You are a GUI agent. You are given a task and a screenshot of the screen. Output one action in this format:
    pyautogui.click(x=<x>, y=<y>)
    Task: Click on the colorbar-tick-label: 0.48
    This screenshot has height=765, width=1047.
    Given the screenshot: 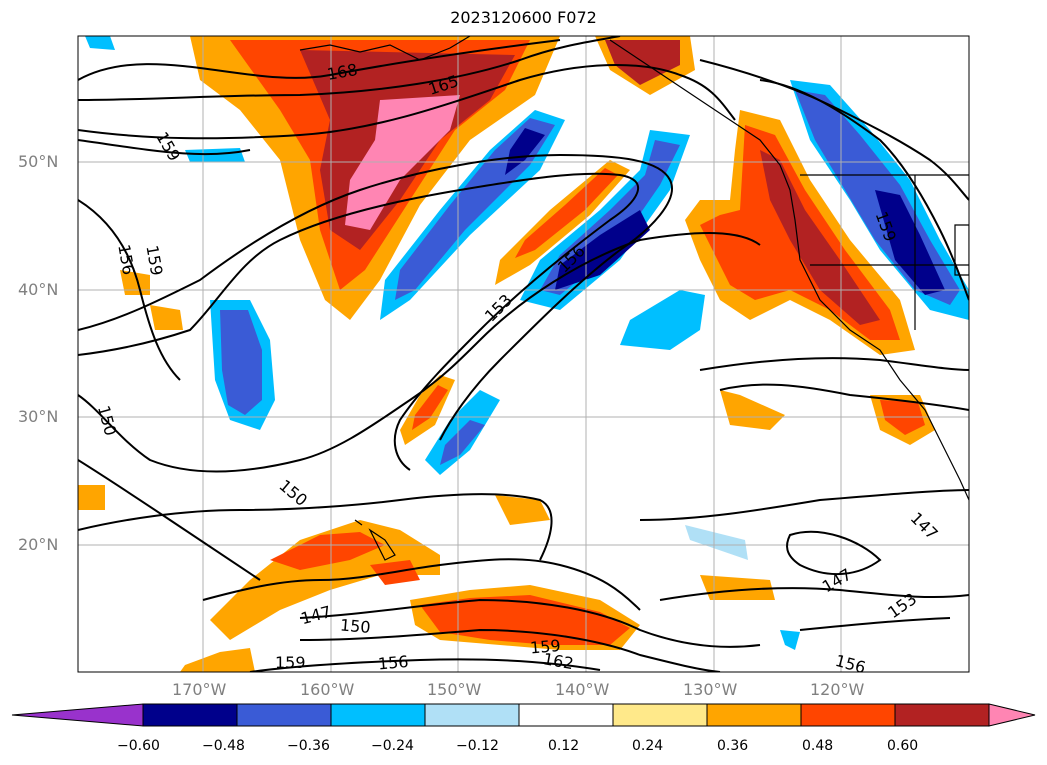 What is the action you would take?
    pyautogui.click(x=818, y=746)
    